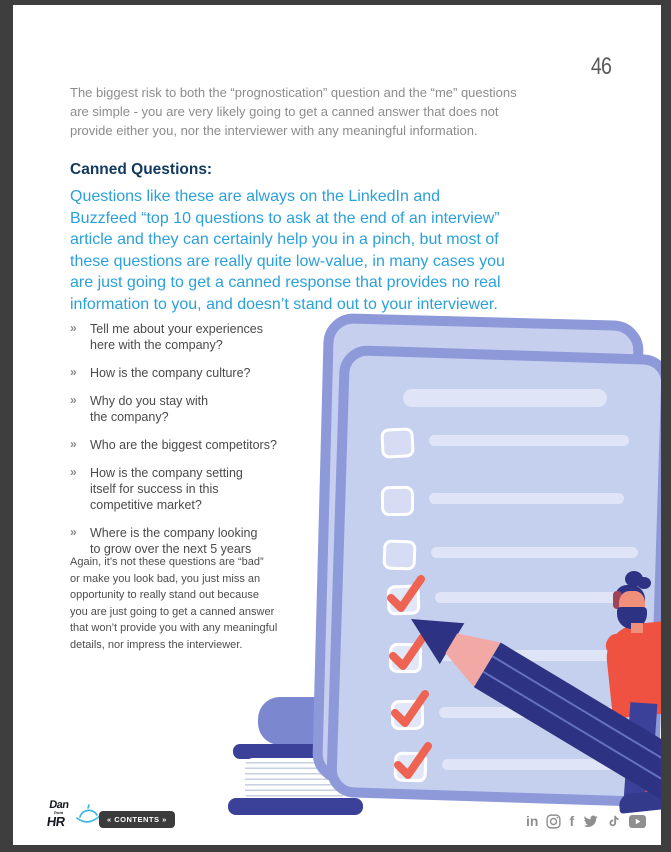 The image size is (671, 852). What do you see at coordinates (432, 631) in the screenshot?
I see `pencil-tip` at bounding box center [432, 631].